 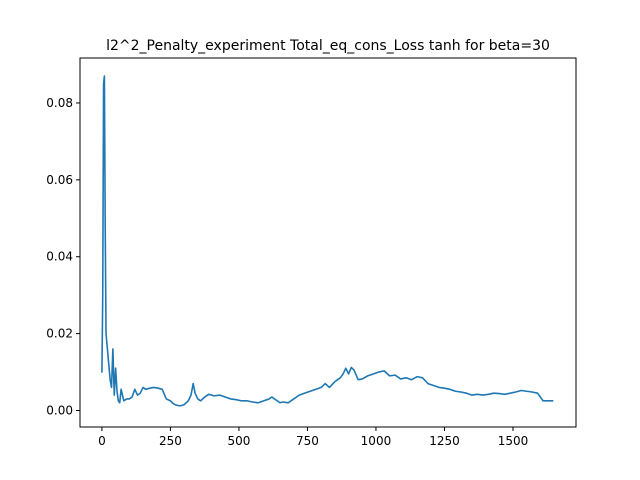 I want to click on x-axis: 0 250 500 750 1000 1250 1500, so click(x=313, y=437).